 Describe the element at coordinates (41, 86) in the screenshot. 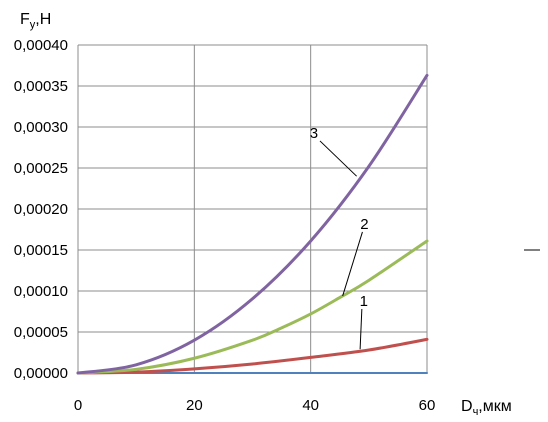

I see `y-tick-label: 0,00035` at that location.